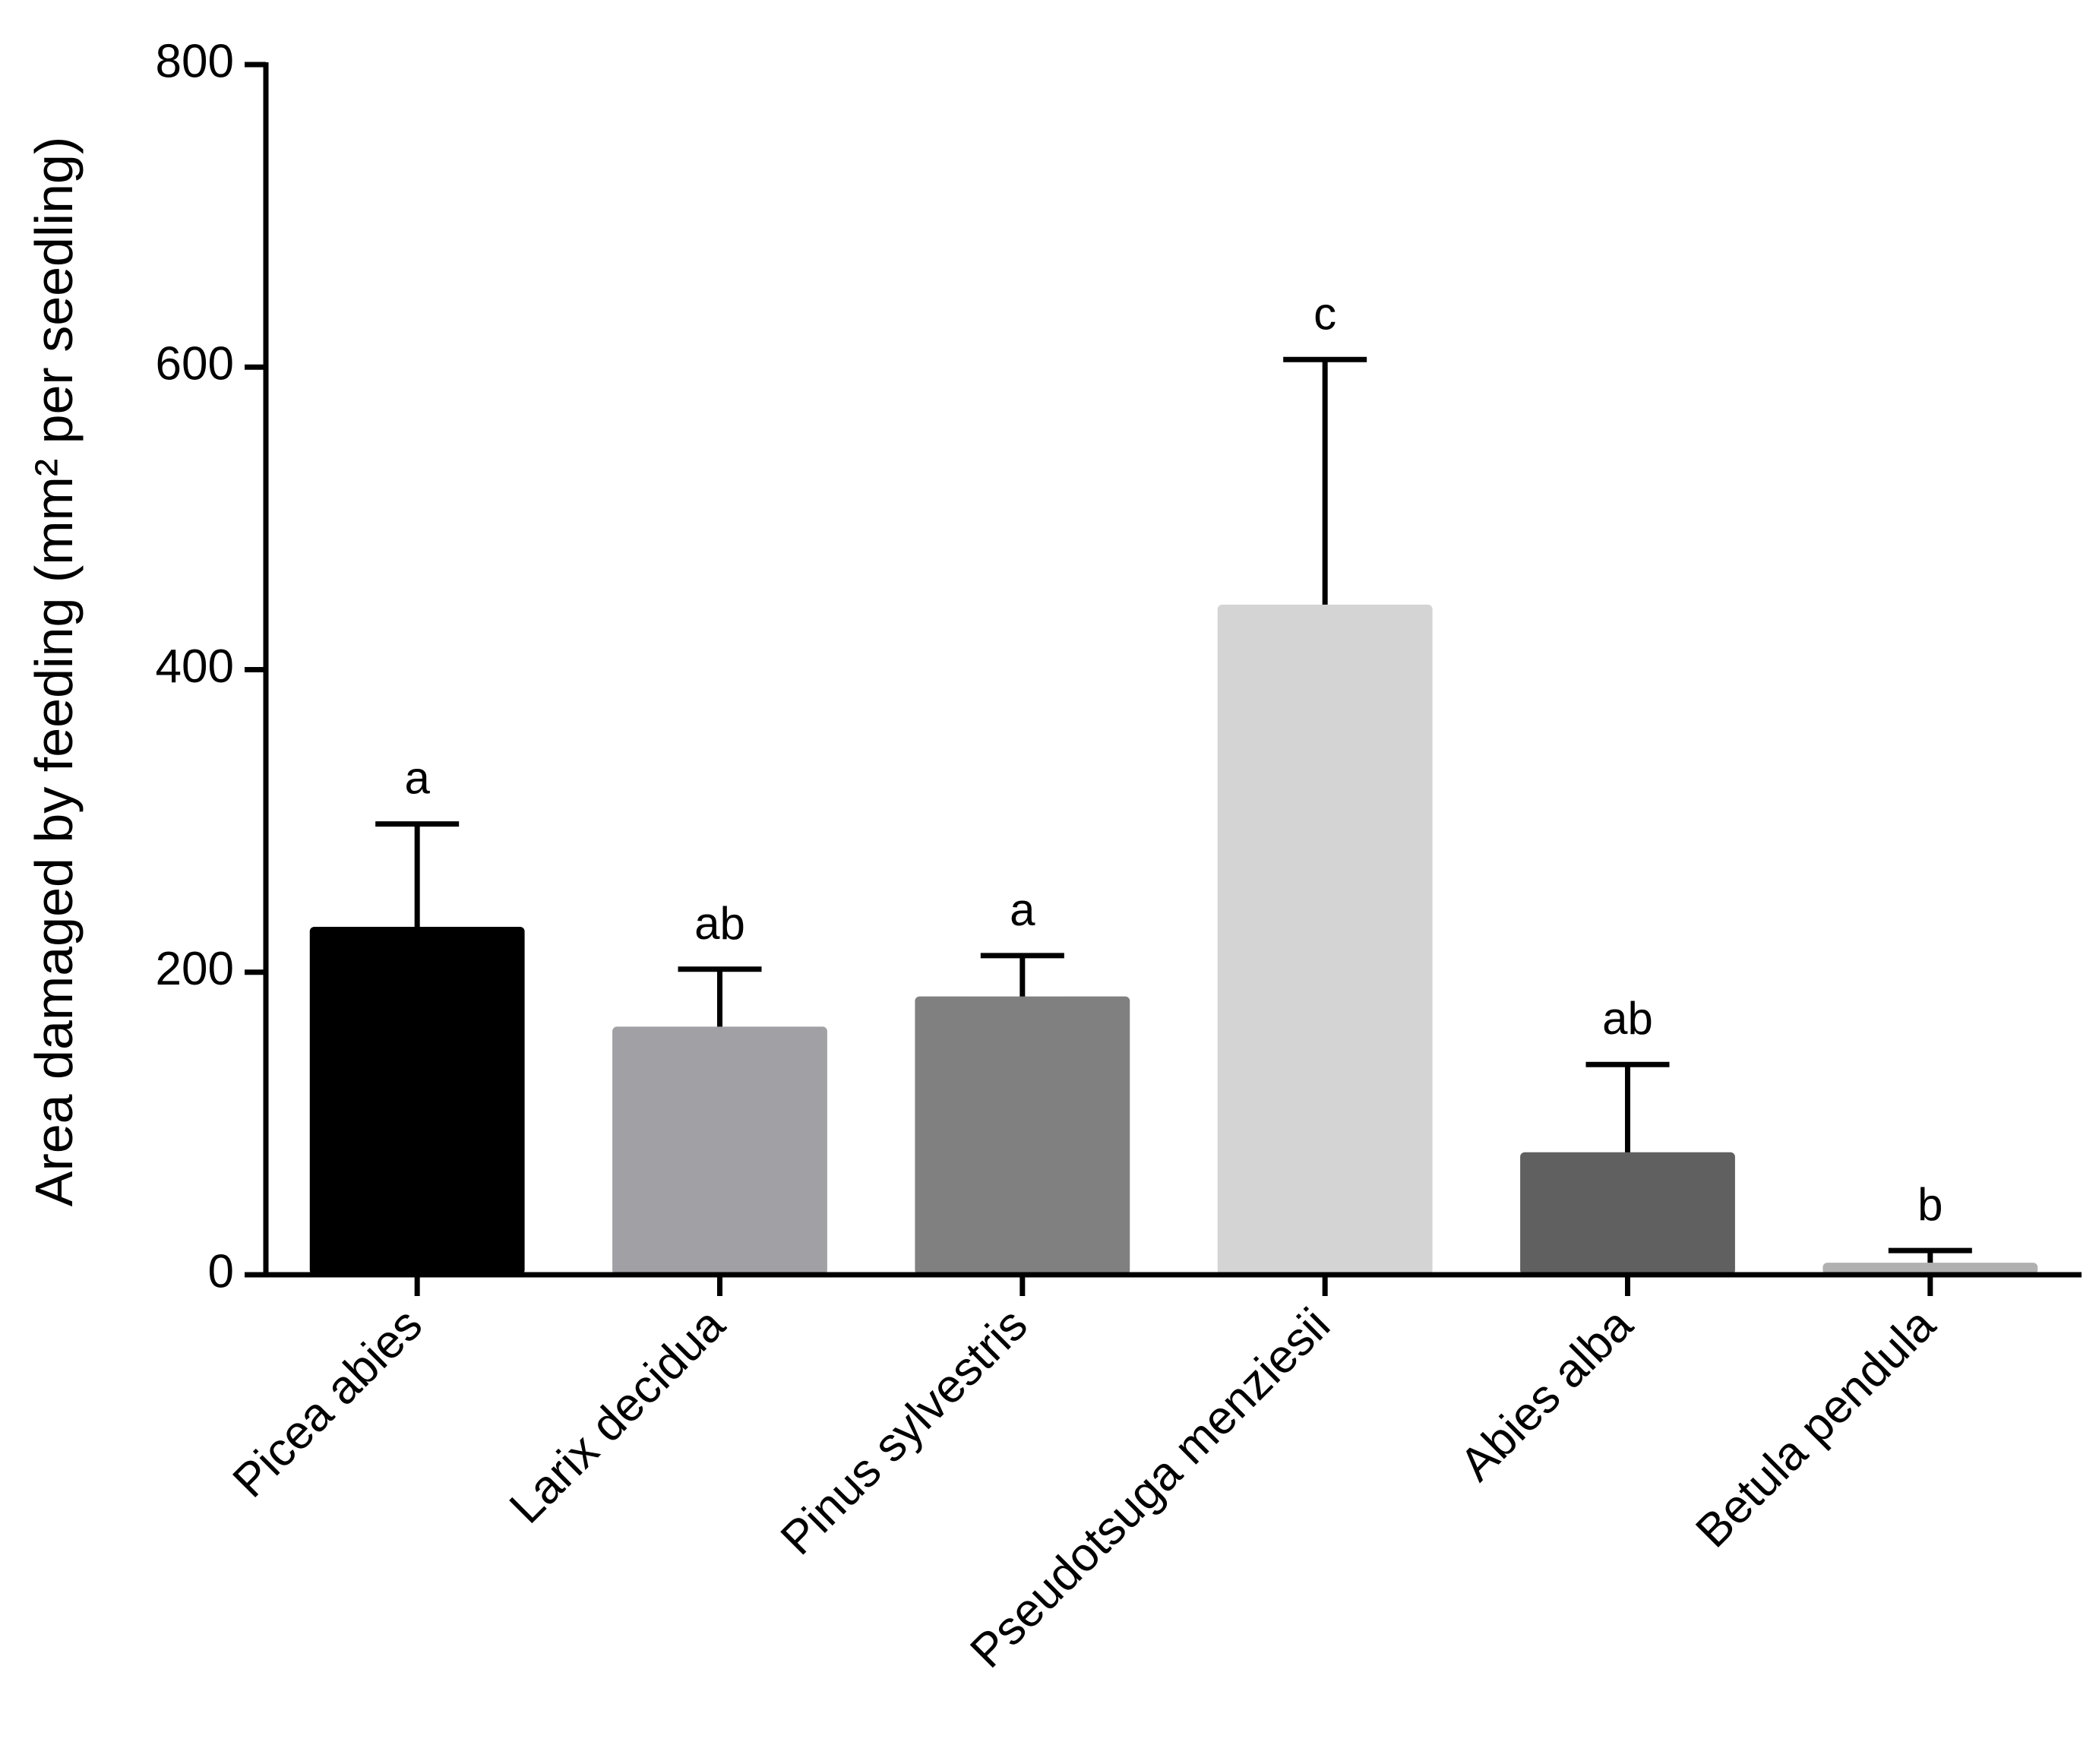 The height and width of the screenshot is (1764, 2099). I want to click on x-tick-label: Abies alba, so click(1546, 1394).